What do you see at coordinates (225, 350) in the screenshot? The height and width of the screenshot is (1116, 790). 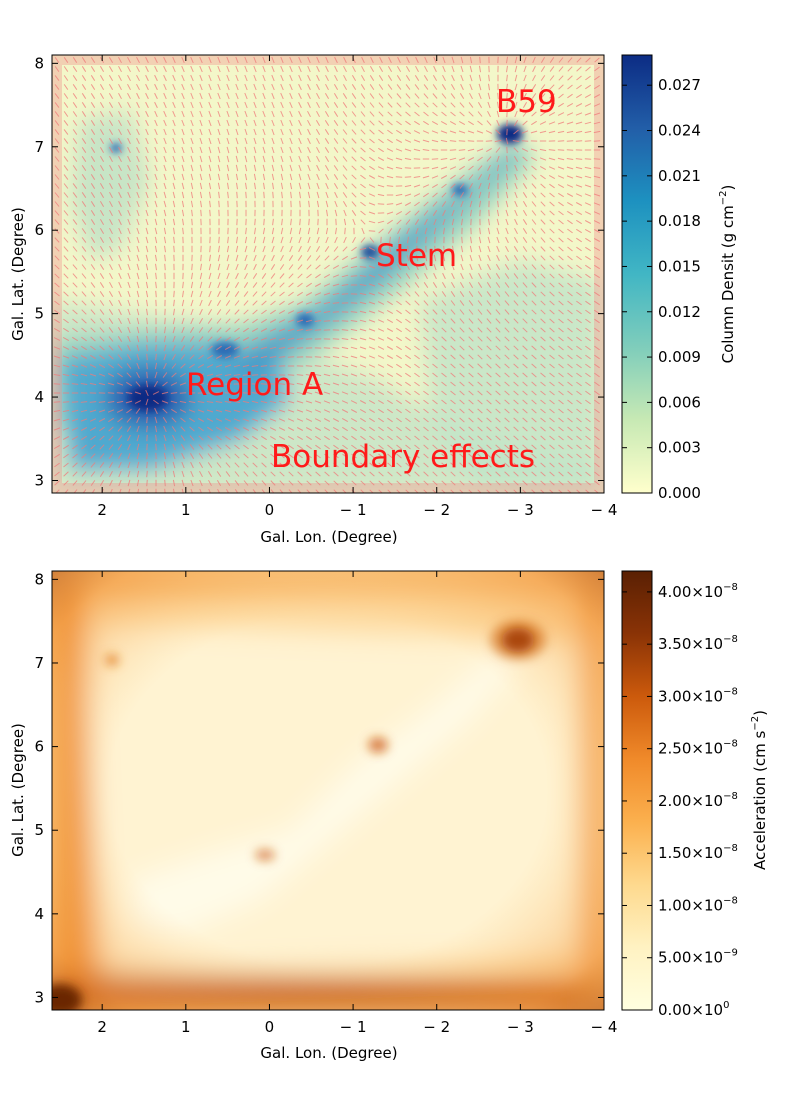 I see `top-region-a-east` at bounding box center [225, 350].